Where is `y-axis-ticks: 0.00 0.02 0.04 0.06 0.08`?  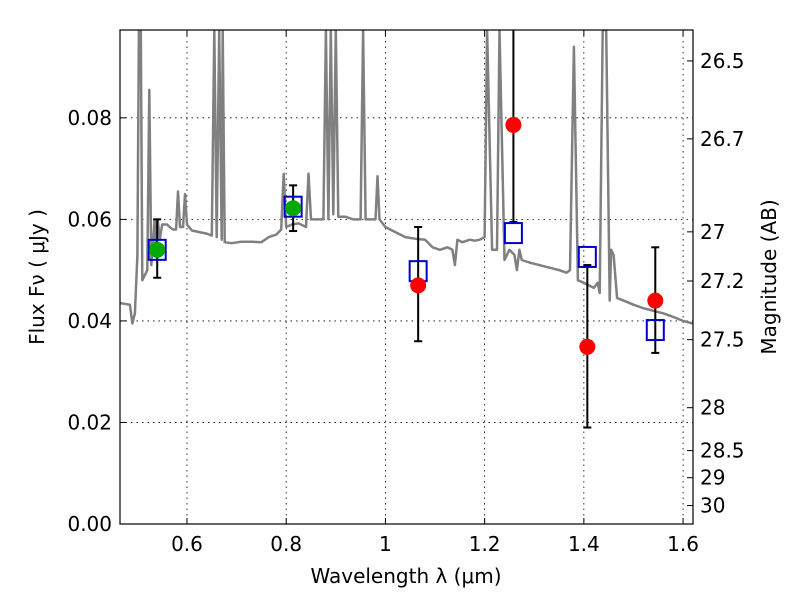 y-axis-ticks: 0.00 0.02 0.04 0.06 0.08 is located at coordinates (96, 321).